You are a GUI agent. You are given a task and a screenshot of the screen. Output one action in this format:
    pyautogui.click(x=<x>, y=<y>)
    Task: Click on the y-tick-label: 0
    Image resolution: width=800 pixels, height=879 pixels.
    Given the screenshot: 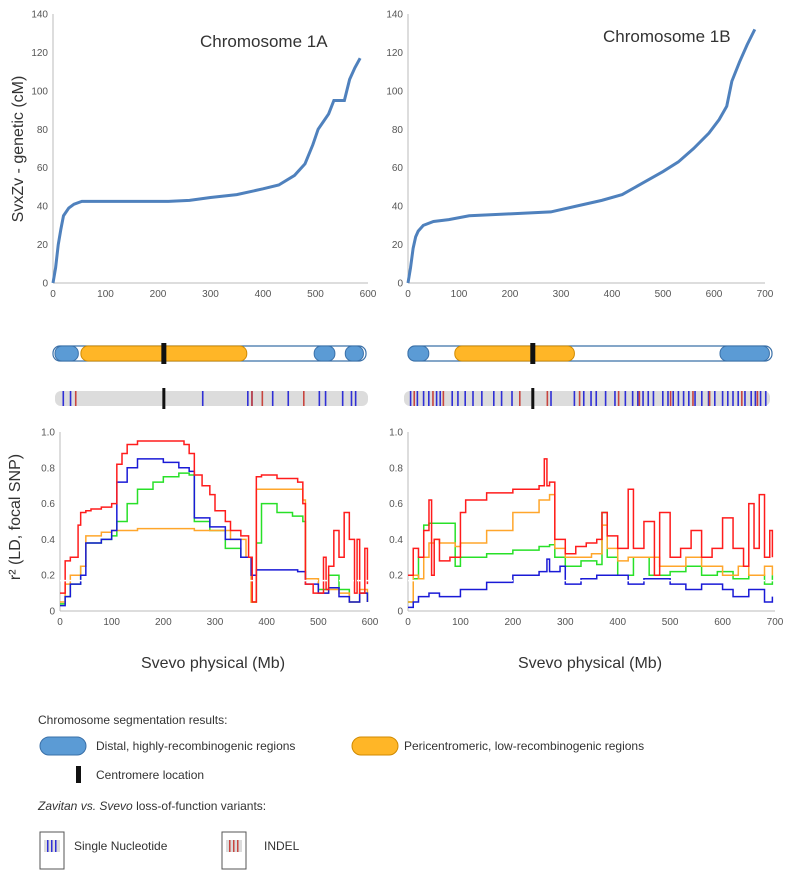 What is the action you would take?
    pyautogui.click(x=52, y=612)
    